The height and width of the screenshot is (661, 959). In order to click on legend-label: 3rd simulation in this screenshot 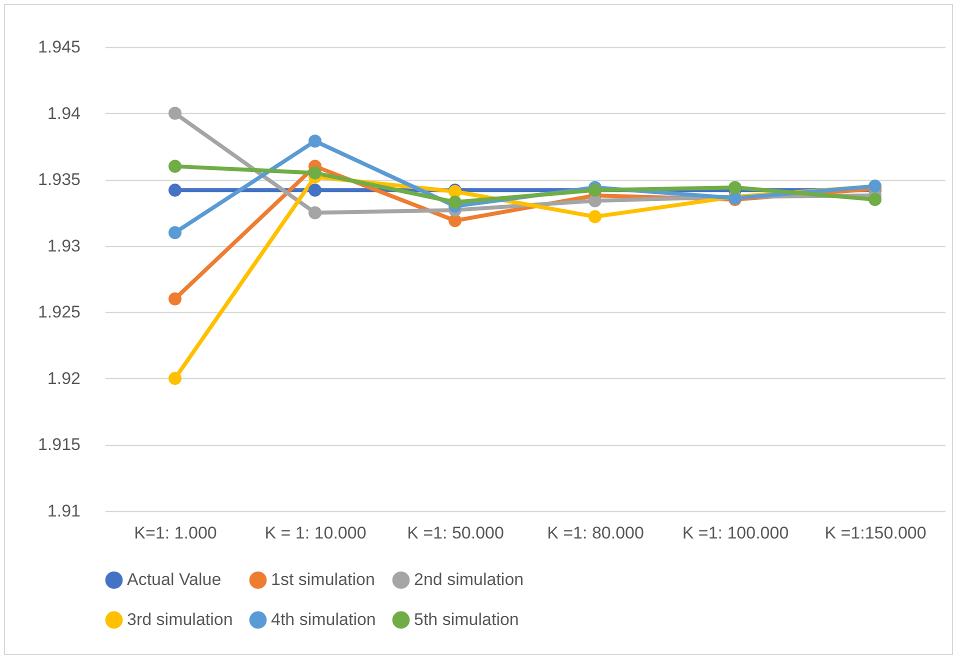, I will do `click(180, 619)`.